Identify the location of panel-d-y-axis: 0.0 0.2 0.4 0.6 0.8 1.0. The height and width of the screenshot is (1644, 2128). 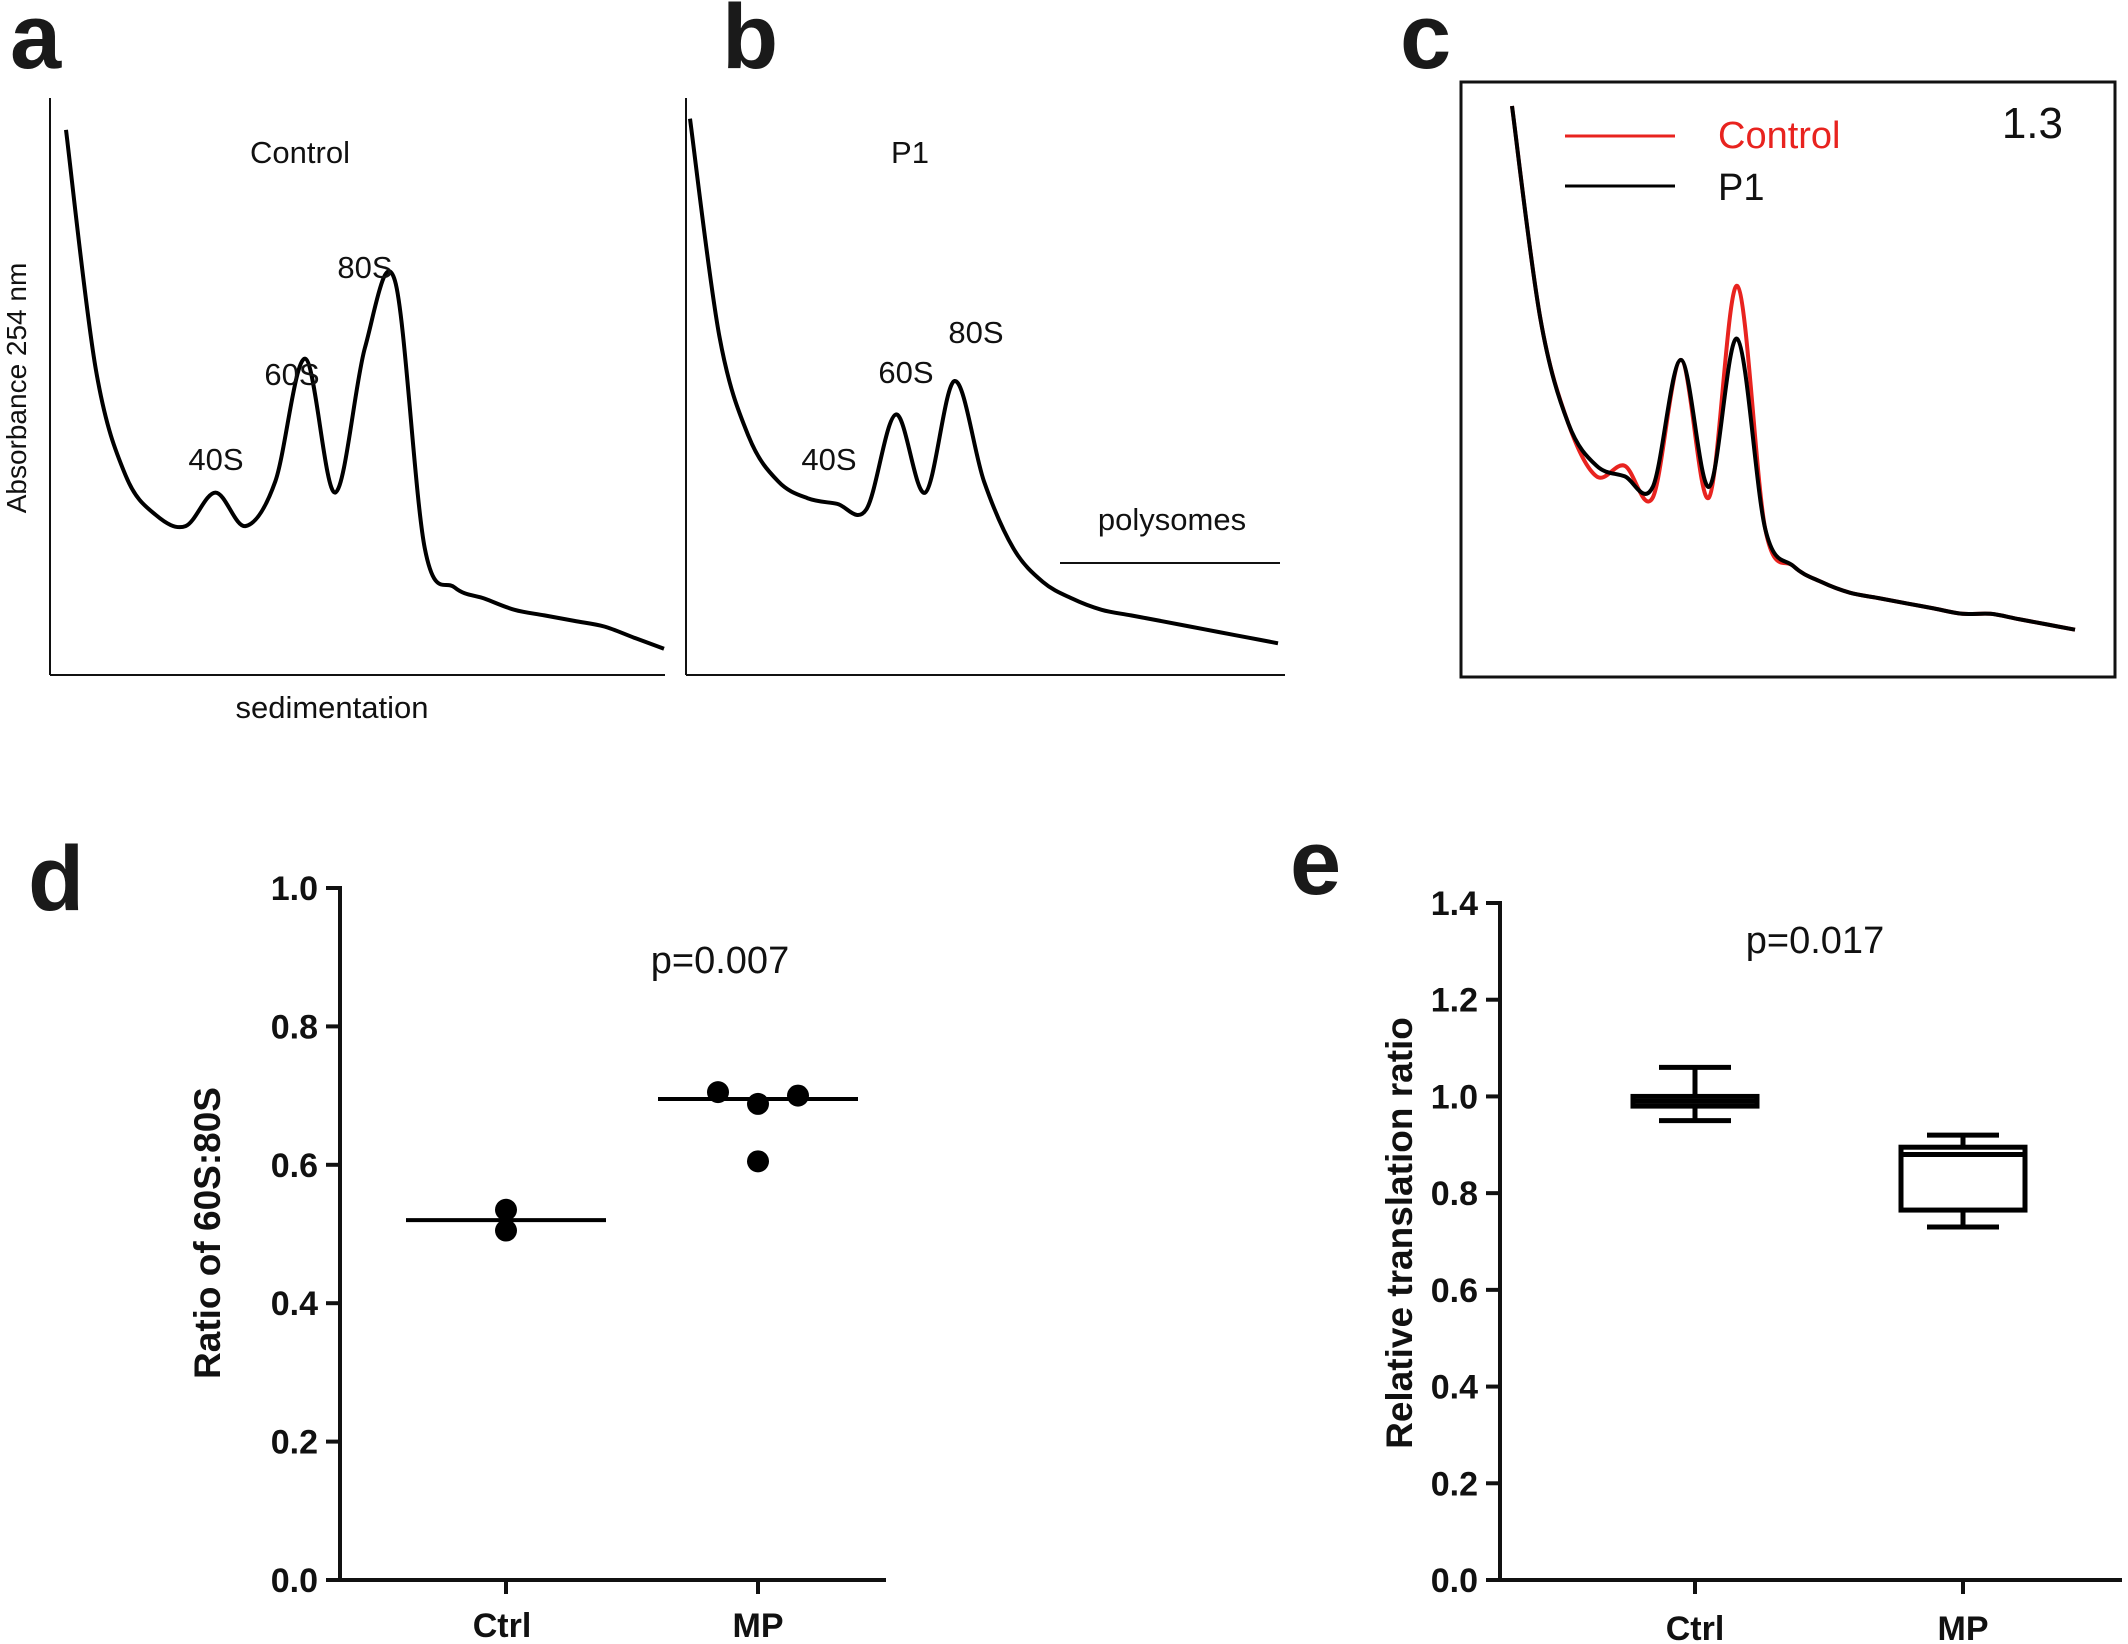
(306, 1235).